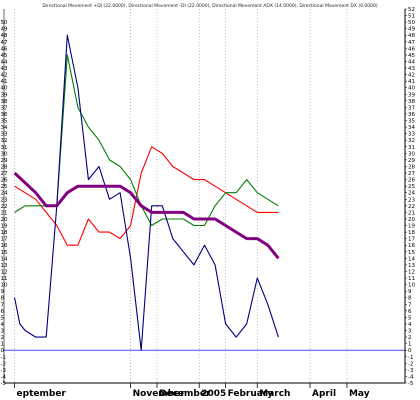  What do you see at coordinates (251, 394) in the screenshot?
I see `x-tick-label: February` at bounding box center [251, 394].